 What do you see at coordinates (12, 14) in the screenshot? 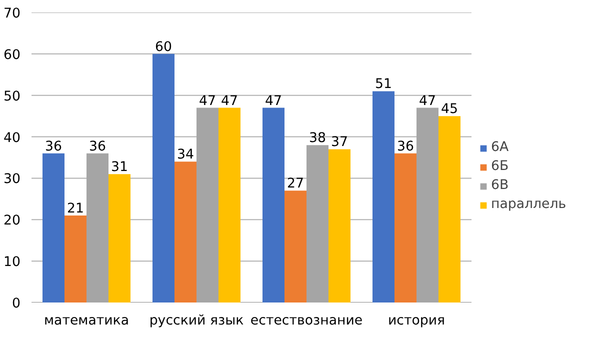
I see `y-tick-label: 70` at bounding box center [12, 14].